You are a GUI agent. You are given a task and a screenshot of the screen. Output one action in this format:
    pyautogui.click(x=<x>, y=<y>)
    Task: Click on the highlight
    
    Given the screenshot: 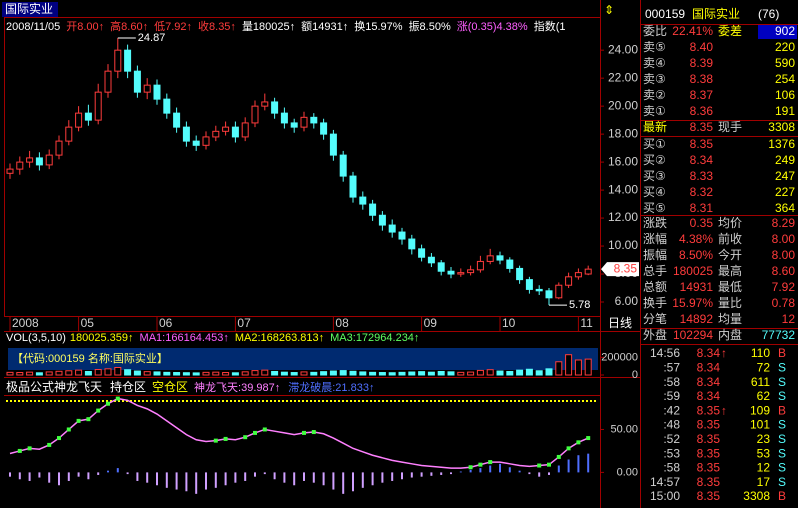 What is the action you would take?
    pyautogui.click(x=777, y=32)
    